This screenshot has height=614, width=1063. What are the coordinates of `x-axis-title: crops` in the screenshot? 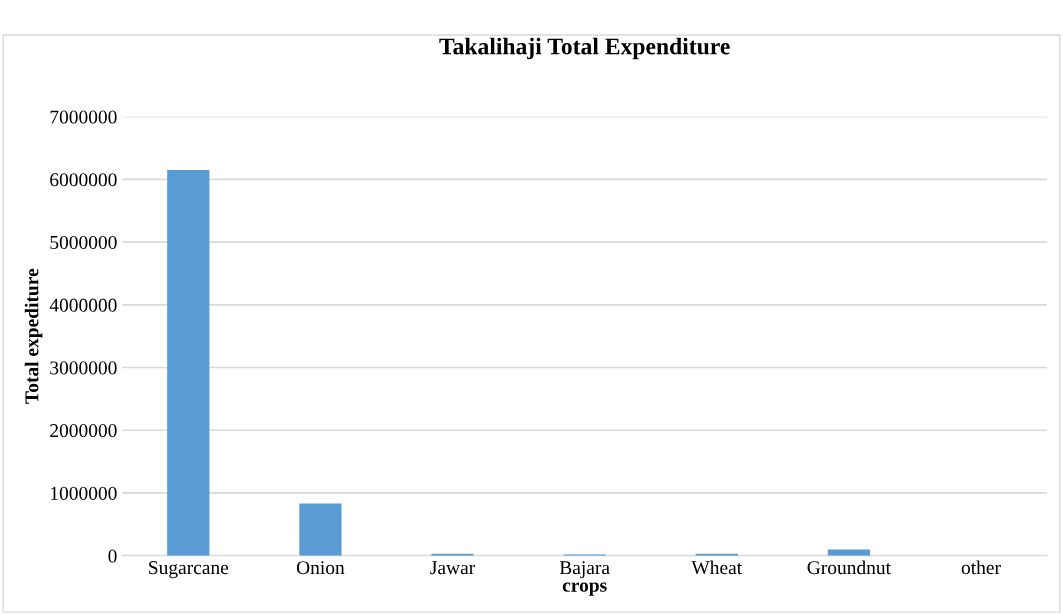 It's located at (584, 589).